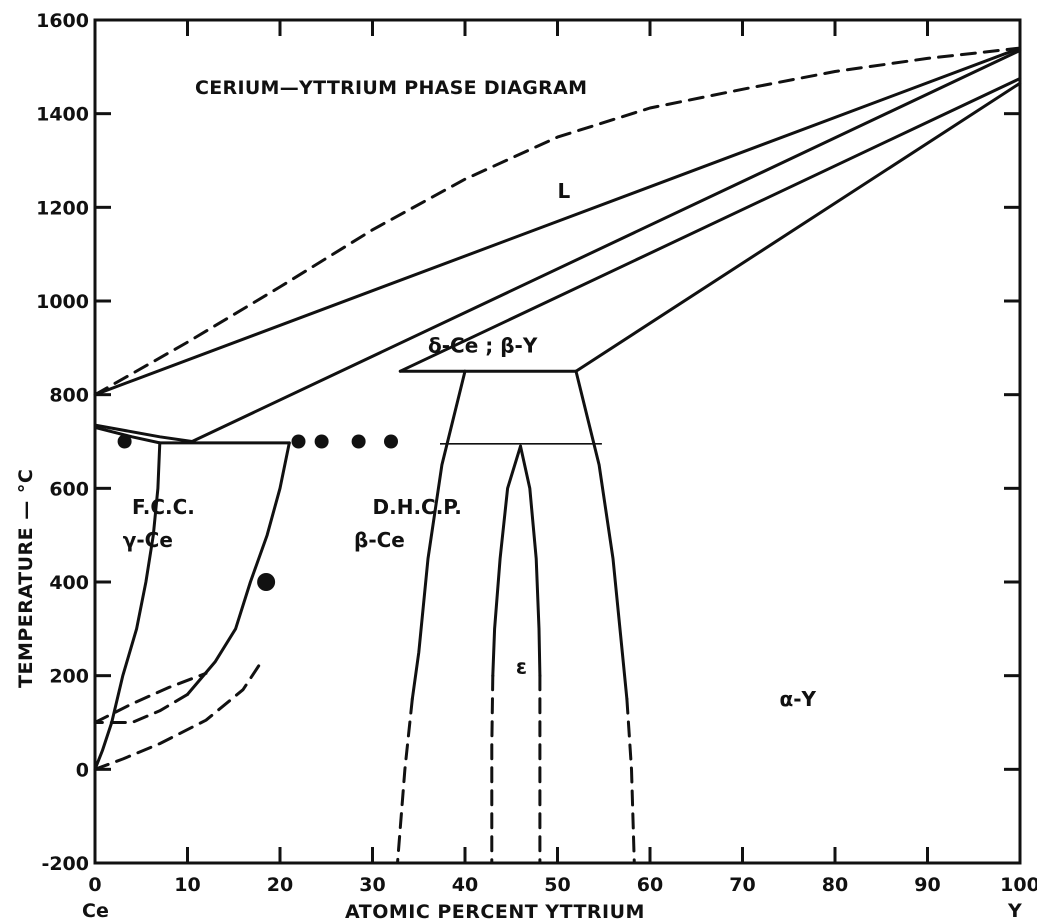 Image resolution: width=1037 pixels, height=923 pixels. What do you see at coordinates (391, 88) in the screenshot?
I see `chart-title: CERIUM—YTTRIUM PHASE DIAGRAM` at bounding box center [391, 88].